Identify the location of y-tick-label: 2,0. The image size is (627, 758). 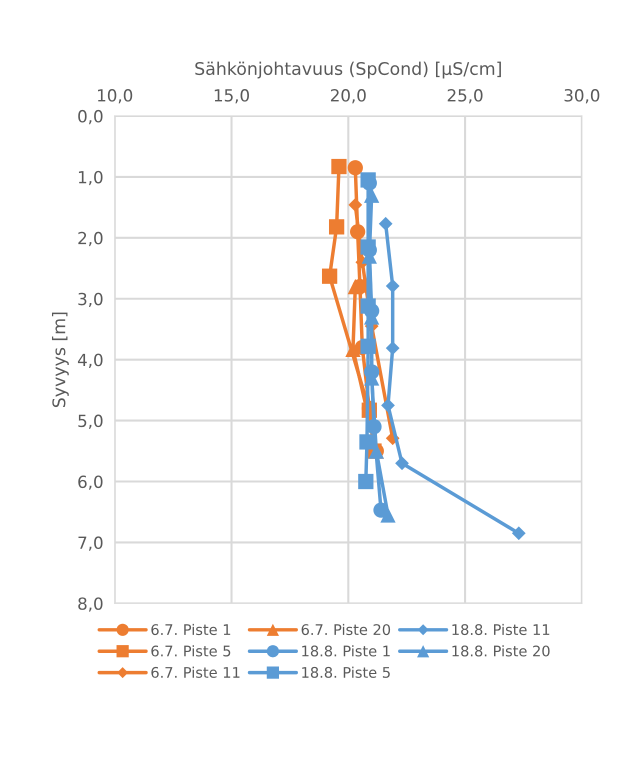
(90, 239).